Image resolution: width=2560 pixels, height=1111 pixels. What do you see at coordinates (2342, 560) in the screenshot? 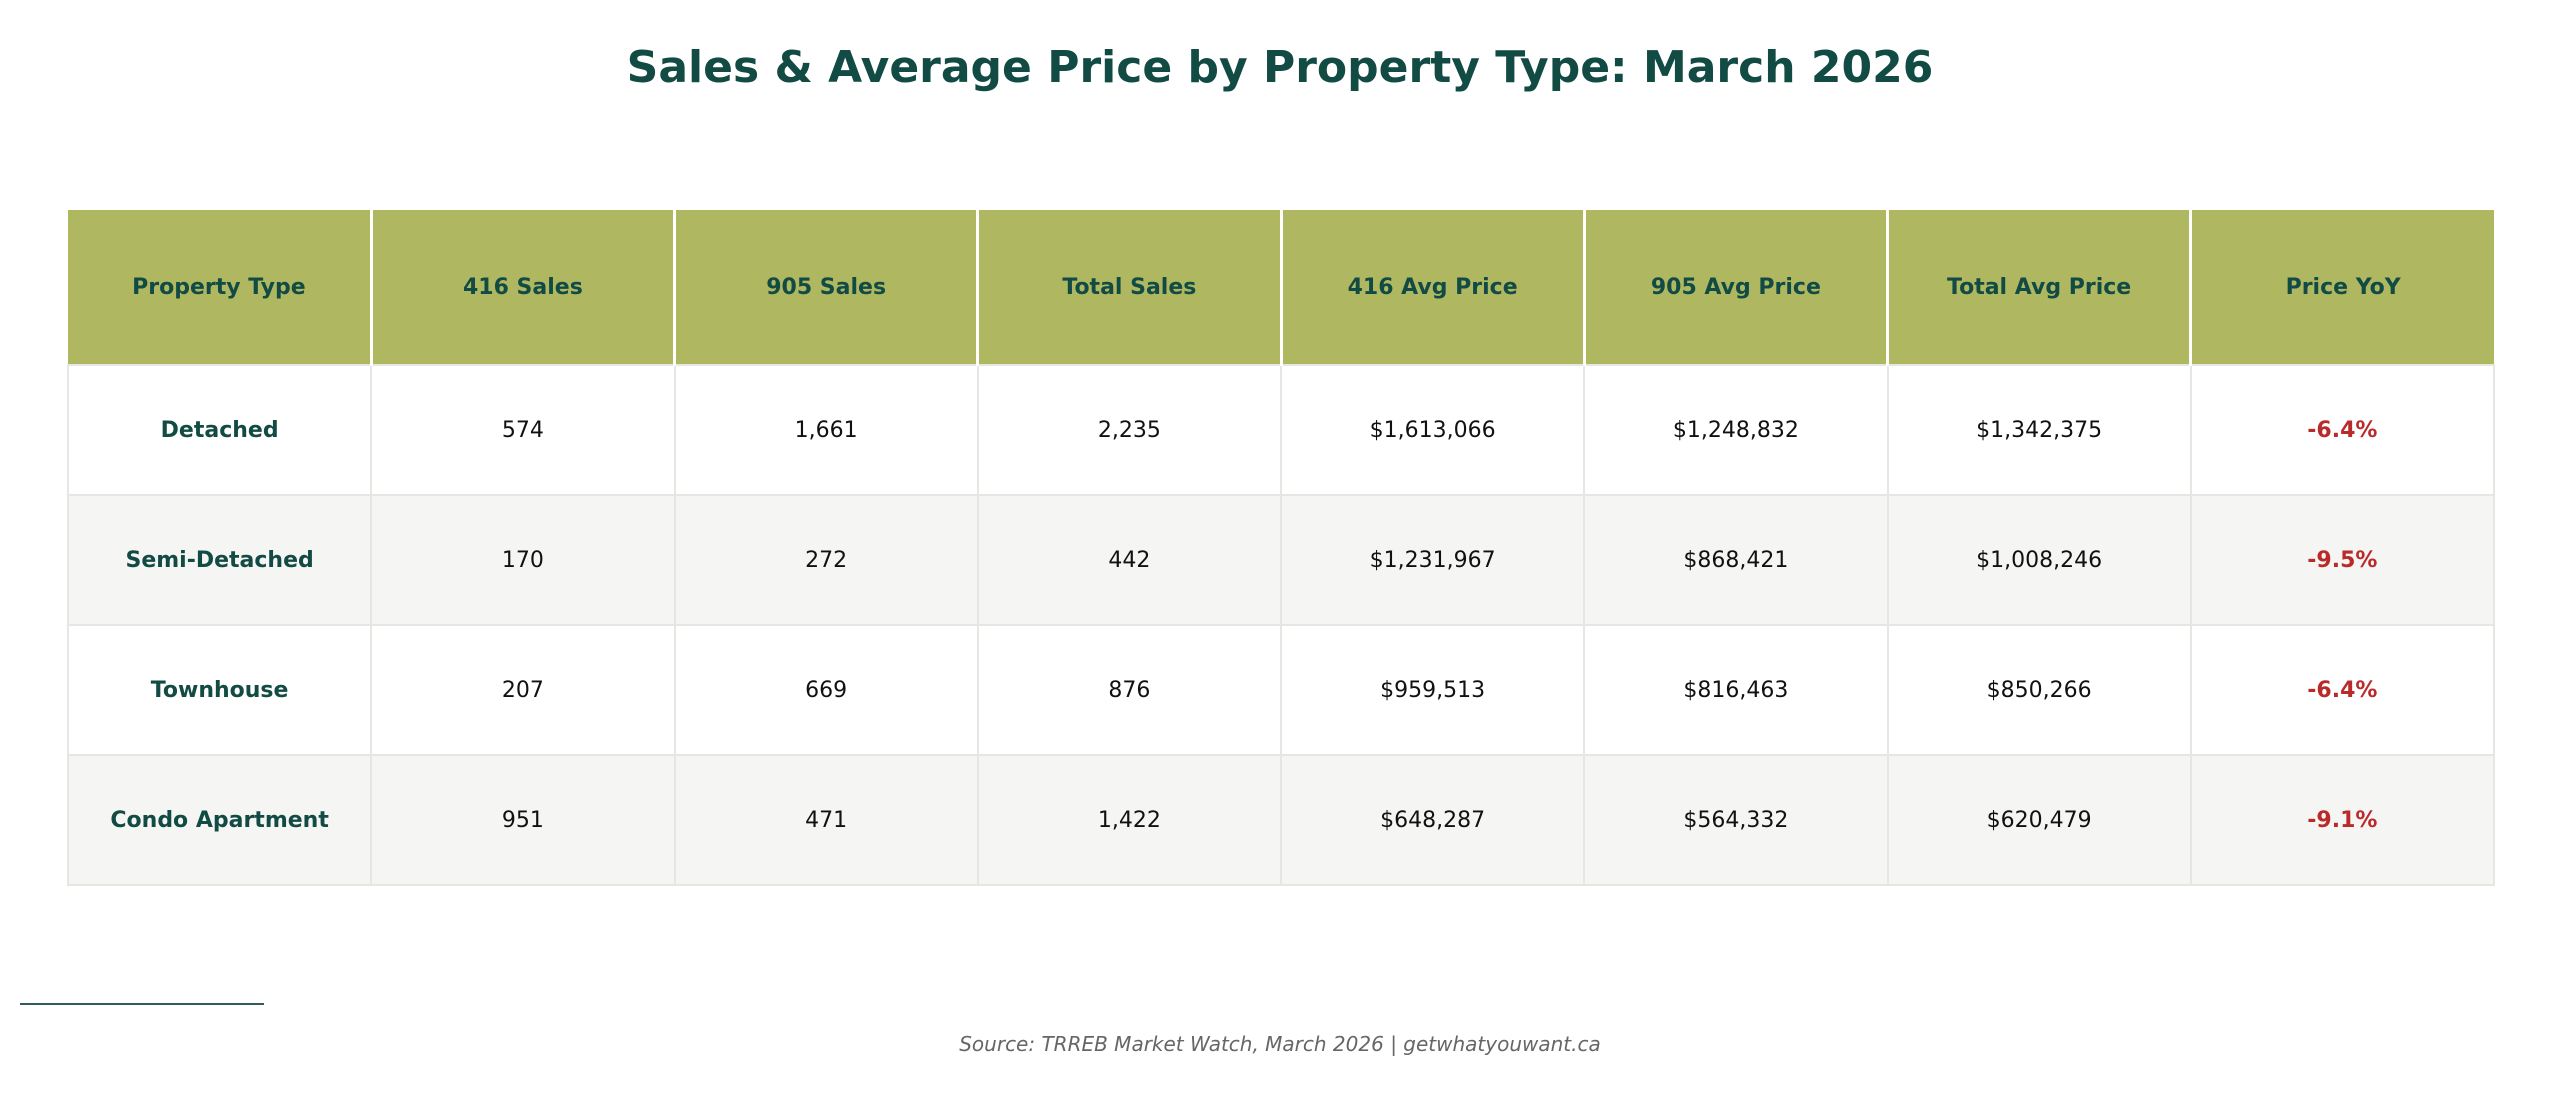
I see `price-yoy-cell: -9.5%` at bounding box center [2342, 560].